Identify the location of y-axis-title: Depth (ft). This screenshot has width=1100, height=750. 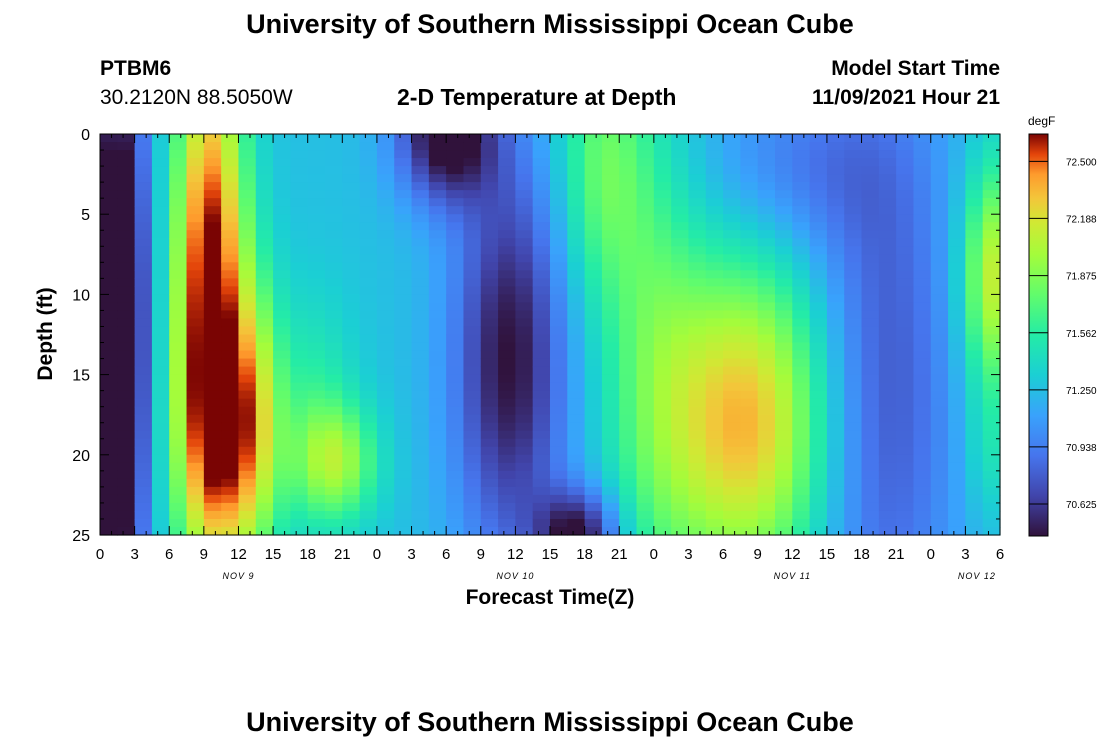
(45, 333).